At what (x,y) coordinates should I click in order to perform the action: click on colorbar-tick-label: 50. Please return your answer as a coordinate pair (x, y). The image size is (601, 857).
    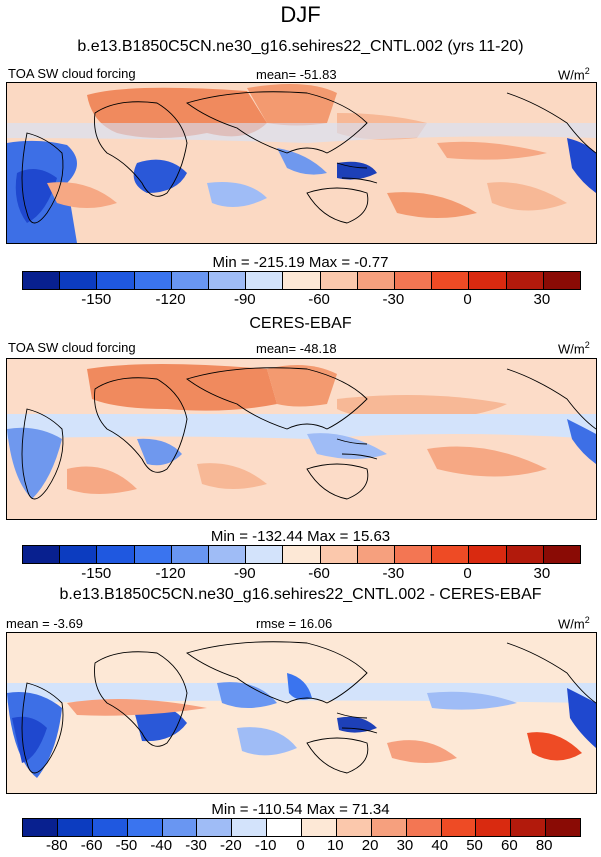
    Looking at the image, I should click on (474, 845).